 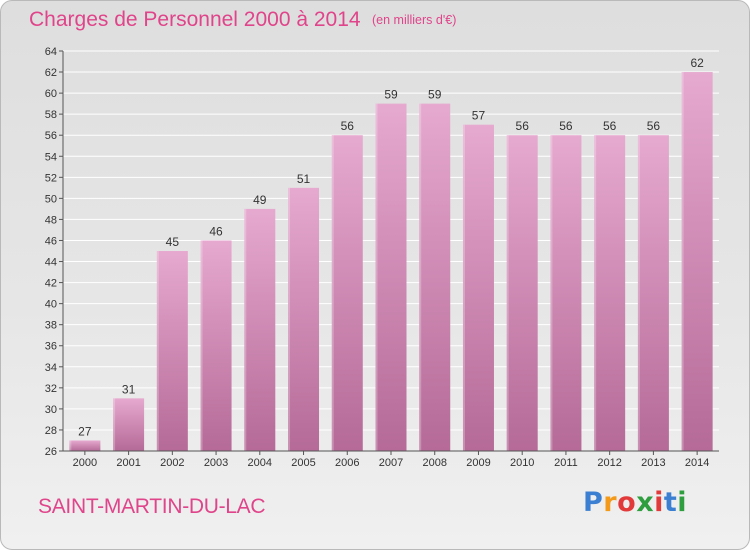 What do you see at coordinates (51, 389) in the screenshot?
I see `y-tick-label: 32` at bounding box center [51, 389].